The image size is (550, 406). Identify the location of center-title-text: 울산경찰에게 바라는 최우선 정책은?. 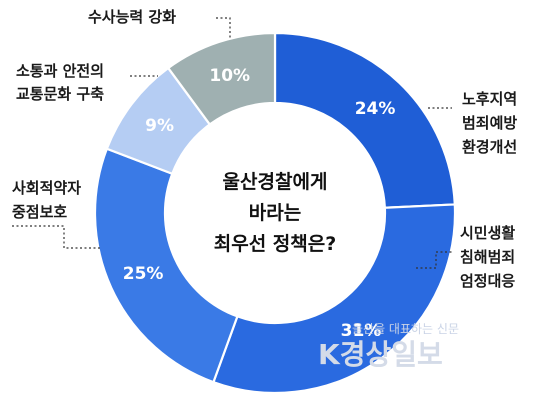
(275, 213).